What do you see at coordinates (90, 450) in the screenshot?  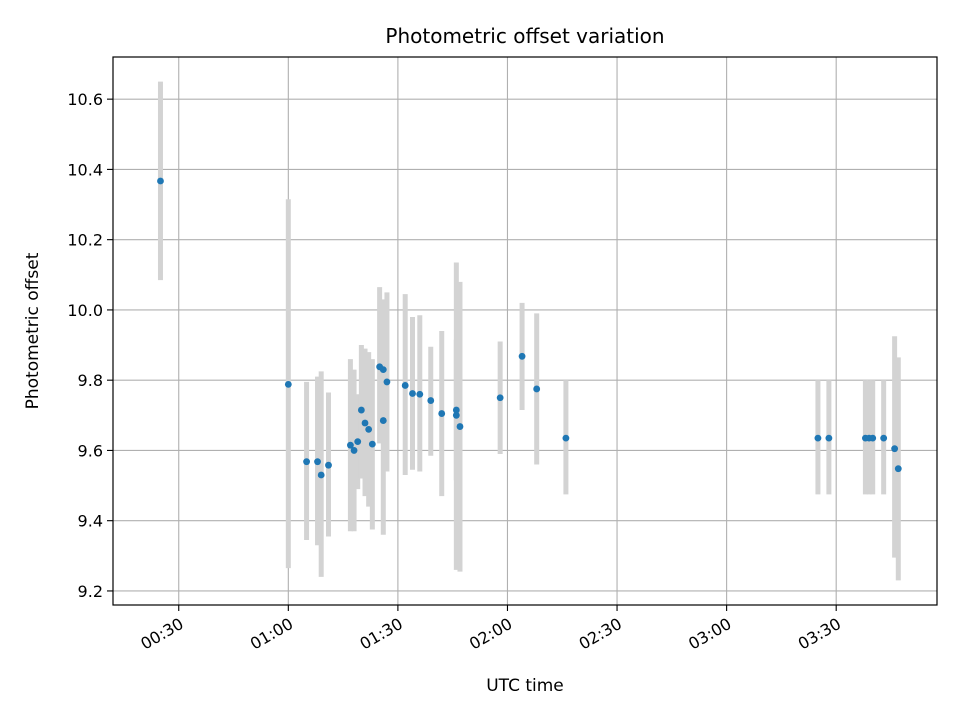 I see `y-tick-label: 9.6` at bounding box center [90, 450].